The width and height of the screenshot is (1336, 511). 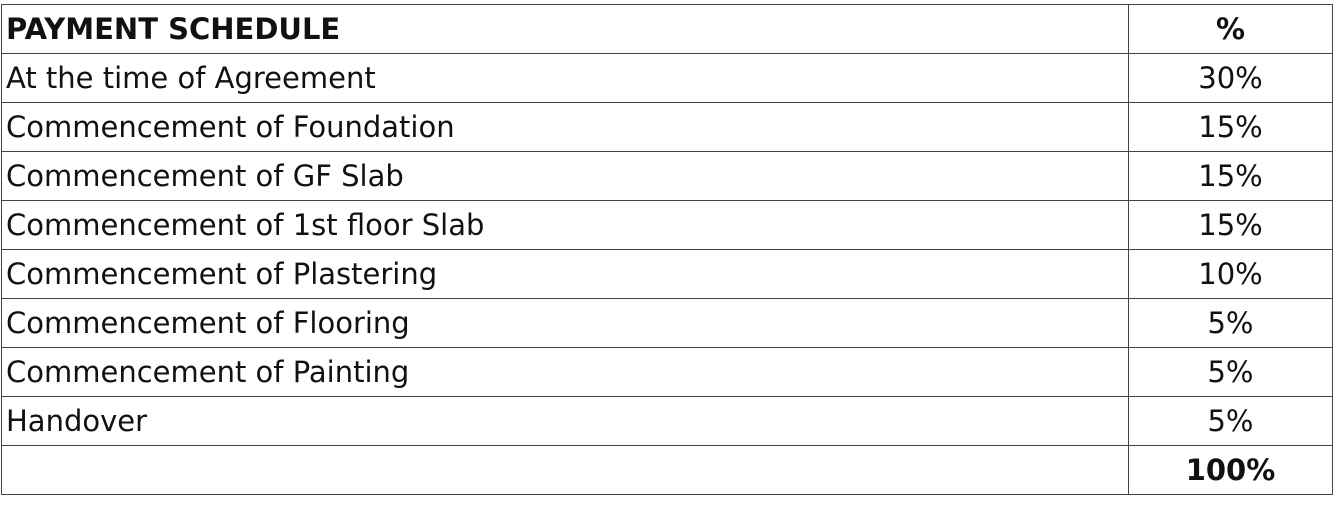 I want to click on row-label: At the time of Agreement, so click(x=565, y=78).